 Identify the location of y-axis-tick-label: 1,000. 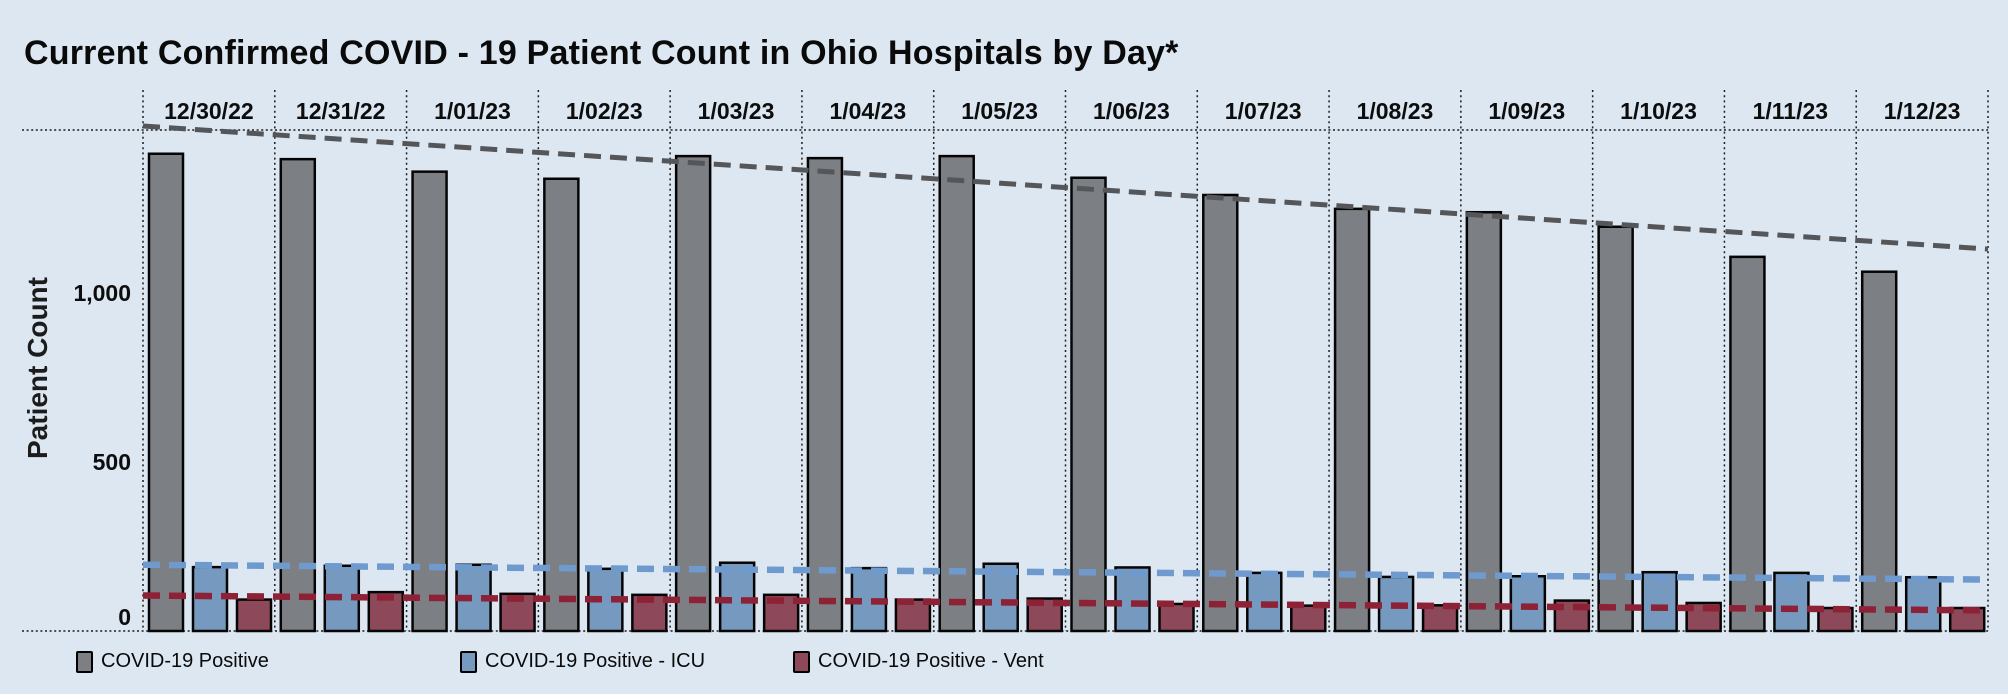
(102, 293).